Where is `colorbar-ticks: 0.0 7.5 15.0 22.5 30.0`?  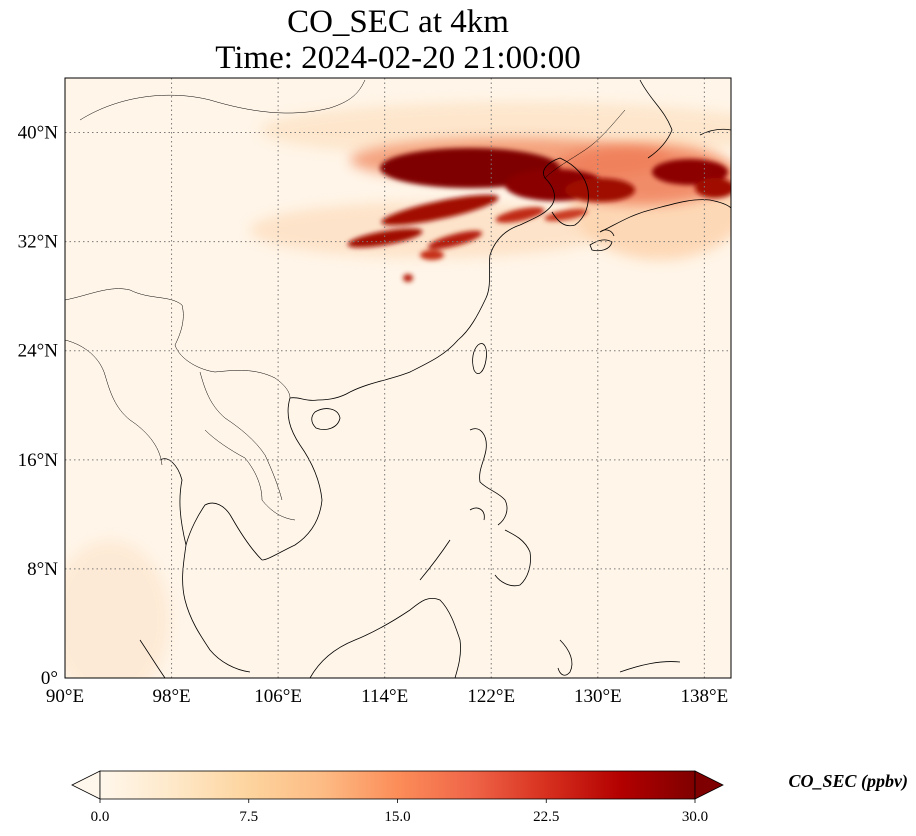
colorbar-ticks: 0.0 7.5 15.0 22.5 30.0 is located at coordinates (399, 812).